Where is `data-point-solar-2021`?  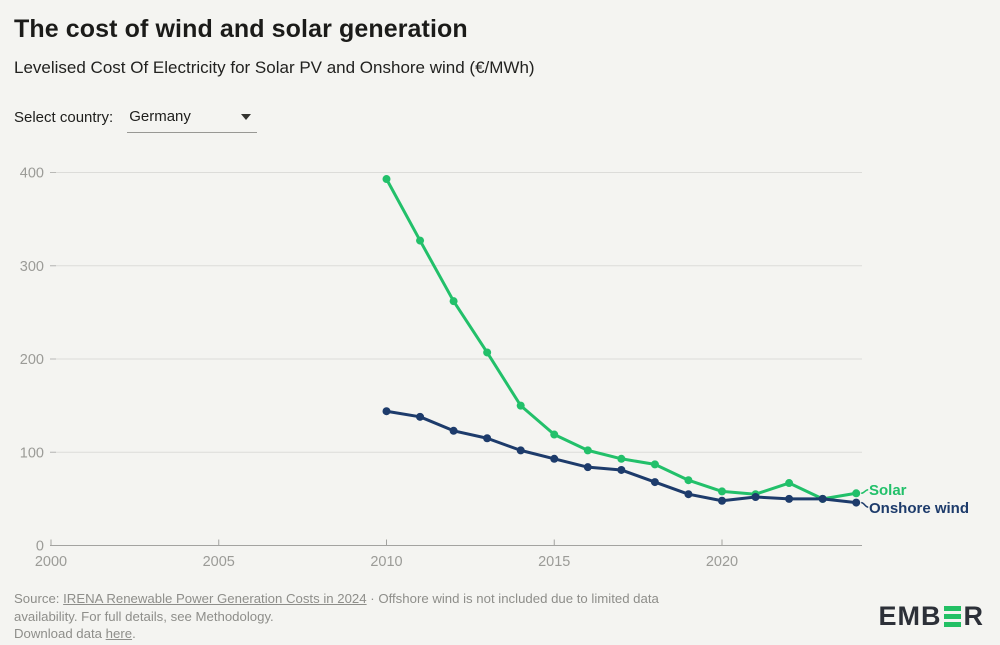 data-point-solar-2021 is located at coordinates (755, 494).